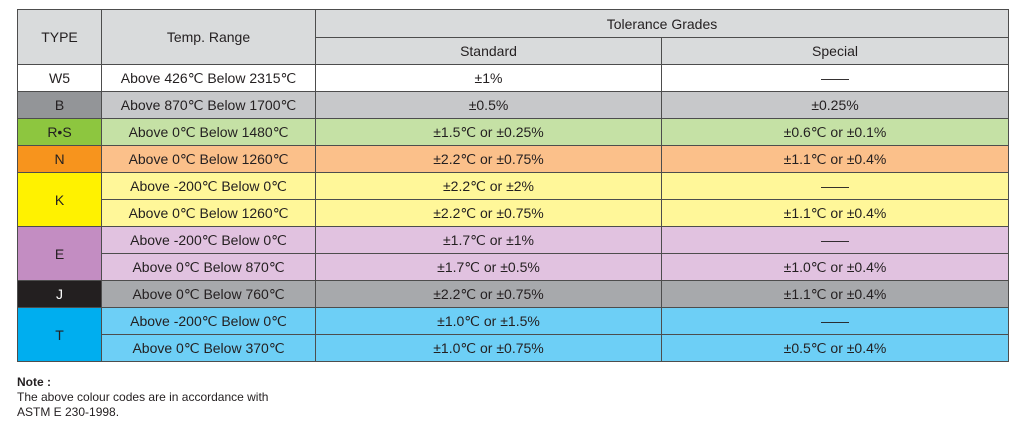  What do you see at coordinates (59, 159) in the screenshot?
I see `type-cell: N` at bounding box center [59, 159].